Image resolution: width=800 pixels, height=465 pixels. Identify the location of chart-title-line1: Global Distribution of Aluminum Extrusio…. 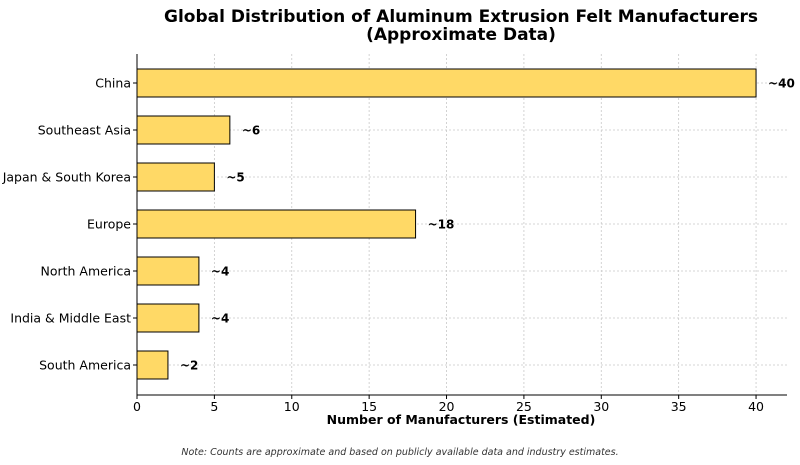
(461, 17).